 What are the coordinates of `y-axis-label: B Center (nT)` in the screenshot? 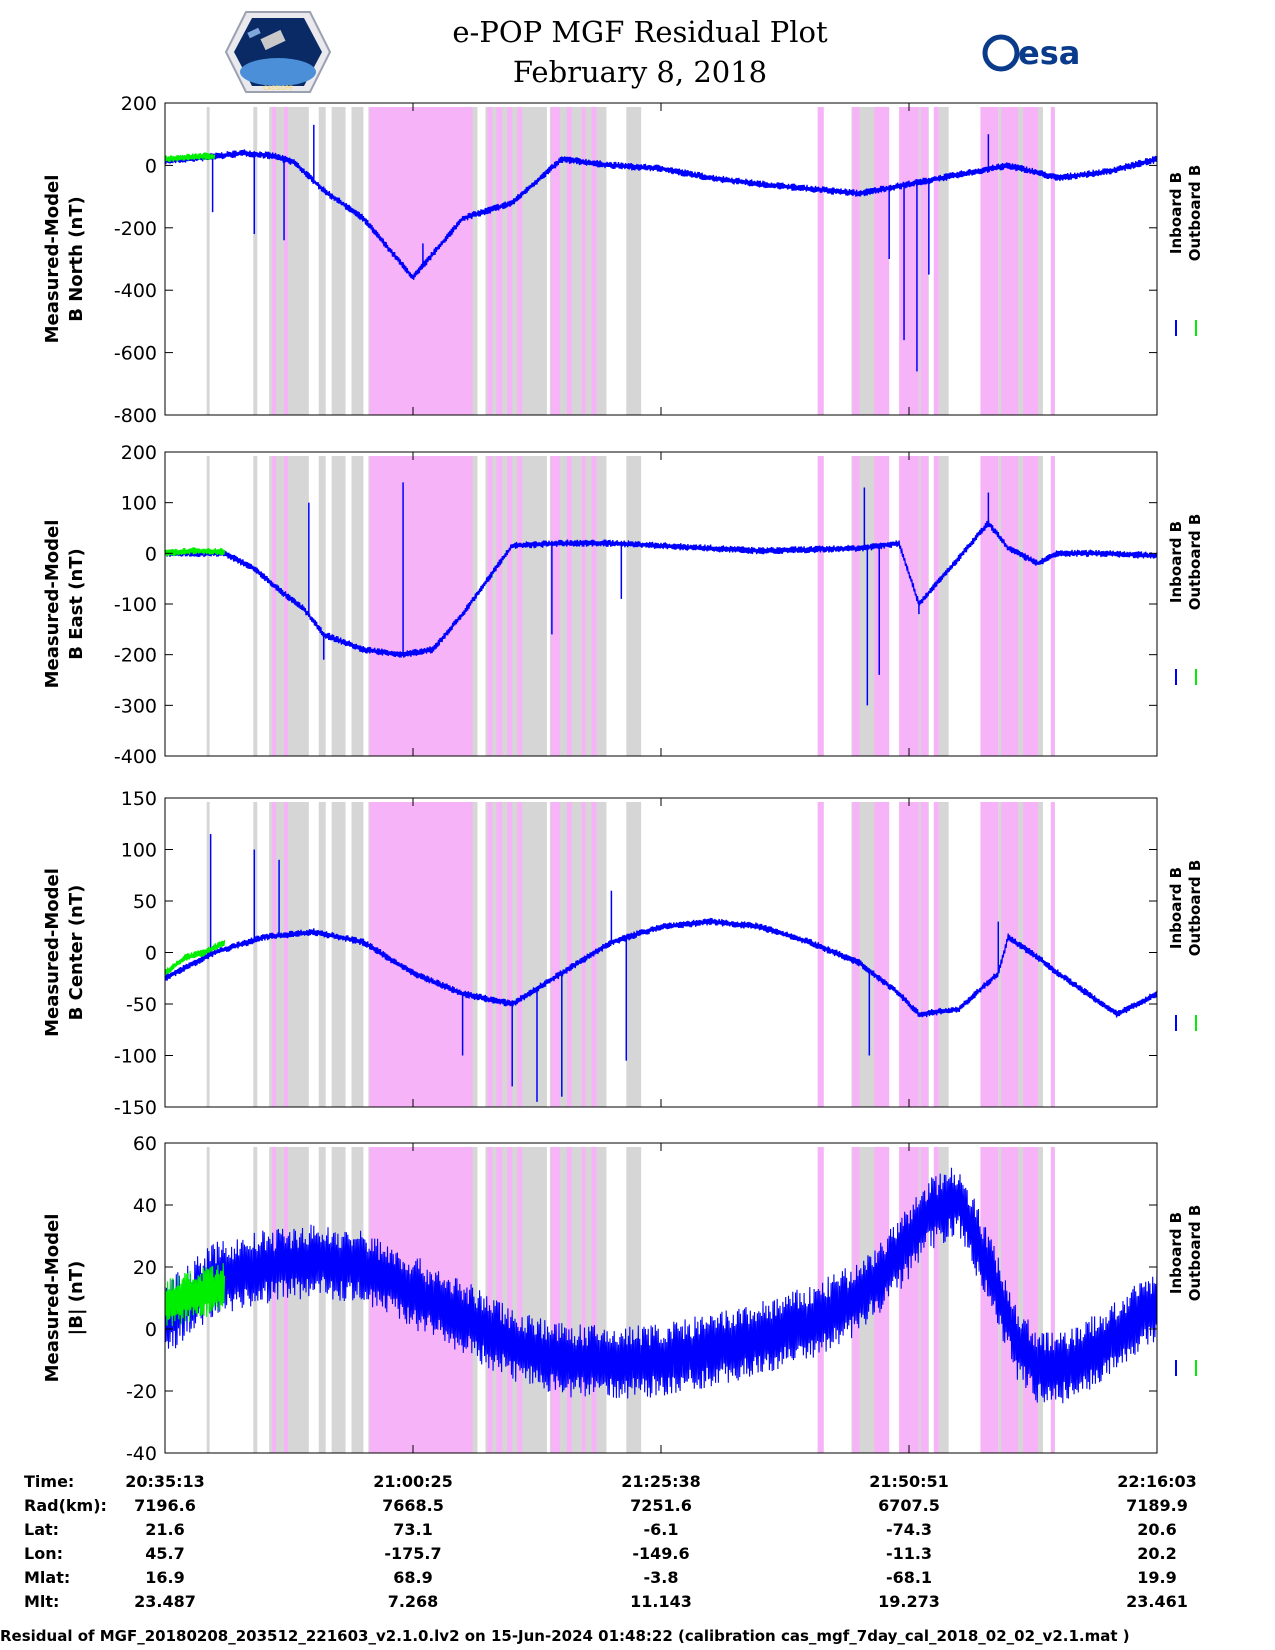 It's located at (76, 953).